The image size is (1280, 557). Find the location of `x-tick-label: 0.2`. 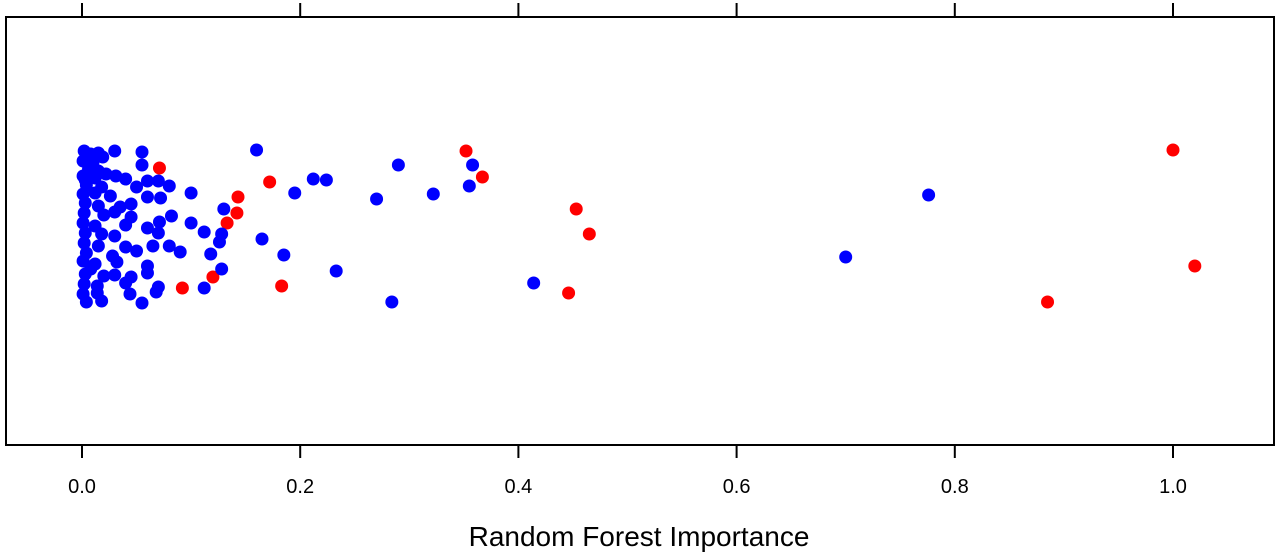

x-tick-label: 0.2 is located at coordinates (300, 487).